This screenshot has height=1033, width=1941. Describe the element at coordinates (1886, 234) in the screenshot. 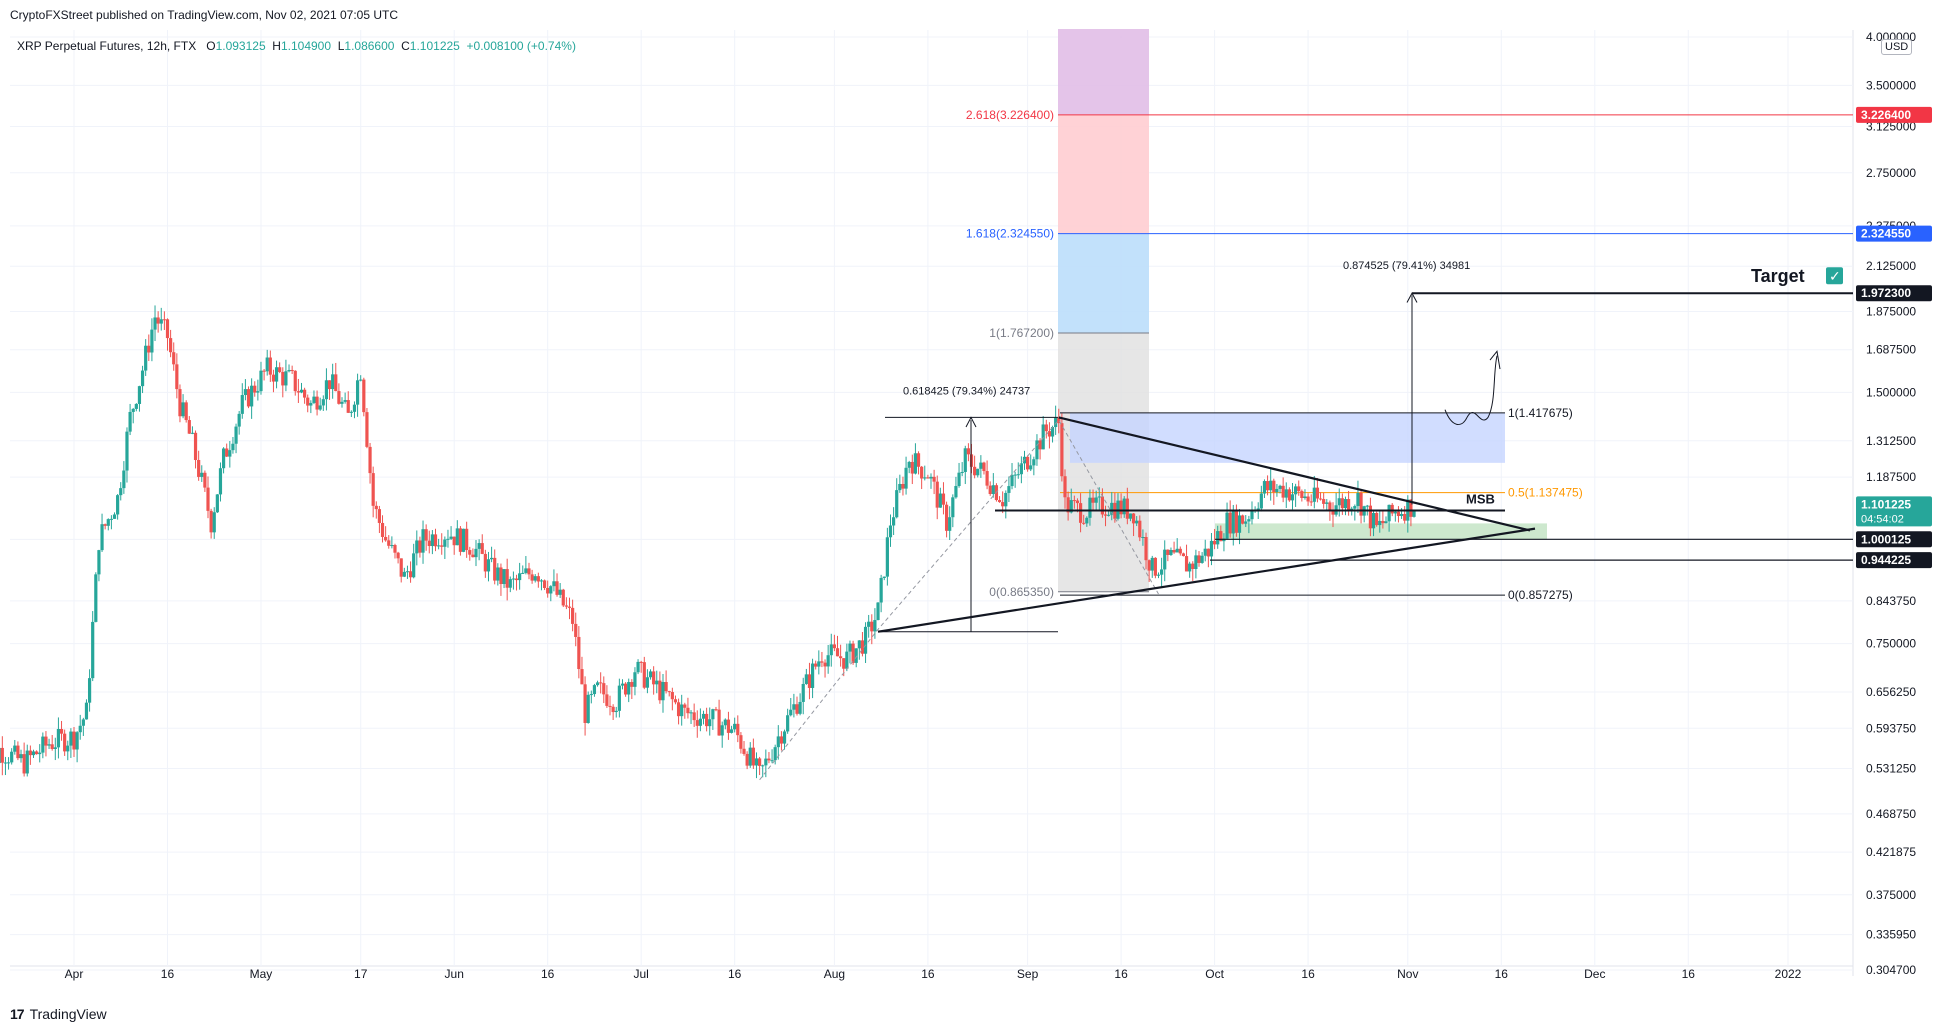

I see `price-tag-value: 2.324550` at that location.